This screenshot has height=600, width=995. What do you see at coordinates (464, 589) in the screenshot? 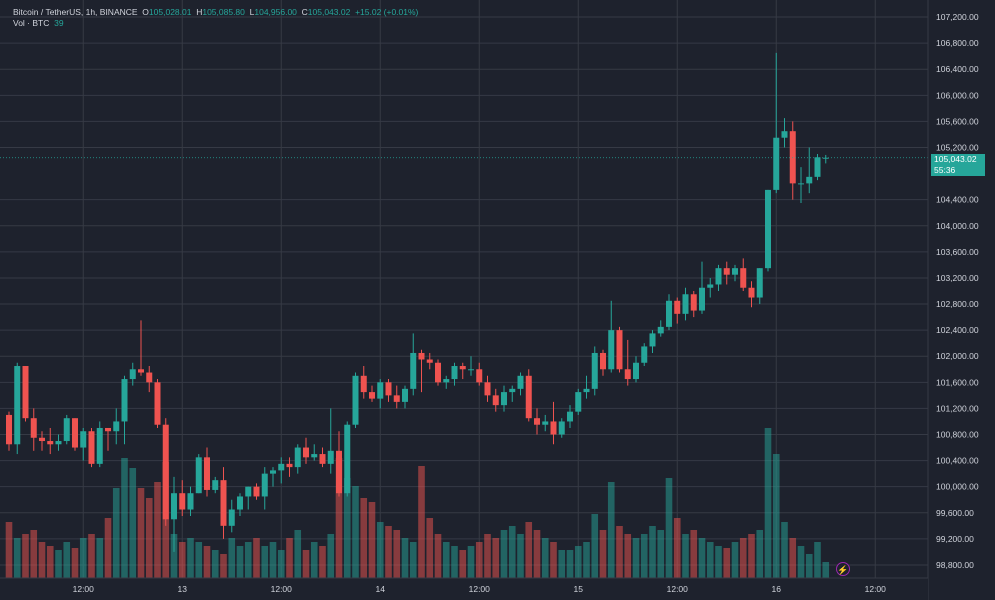
I see `time-axis-panel` at bounding box center [464, 589].